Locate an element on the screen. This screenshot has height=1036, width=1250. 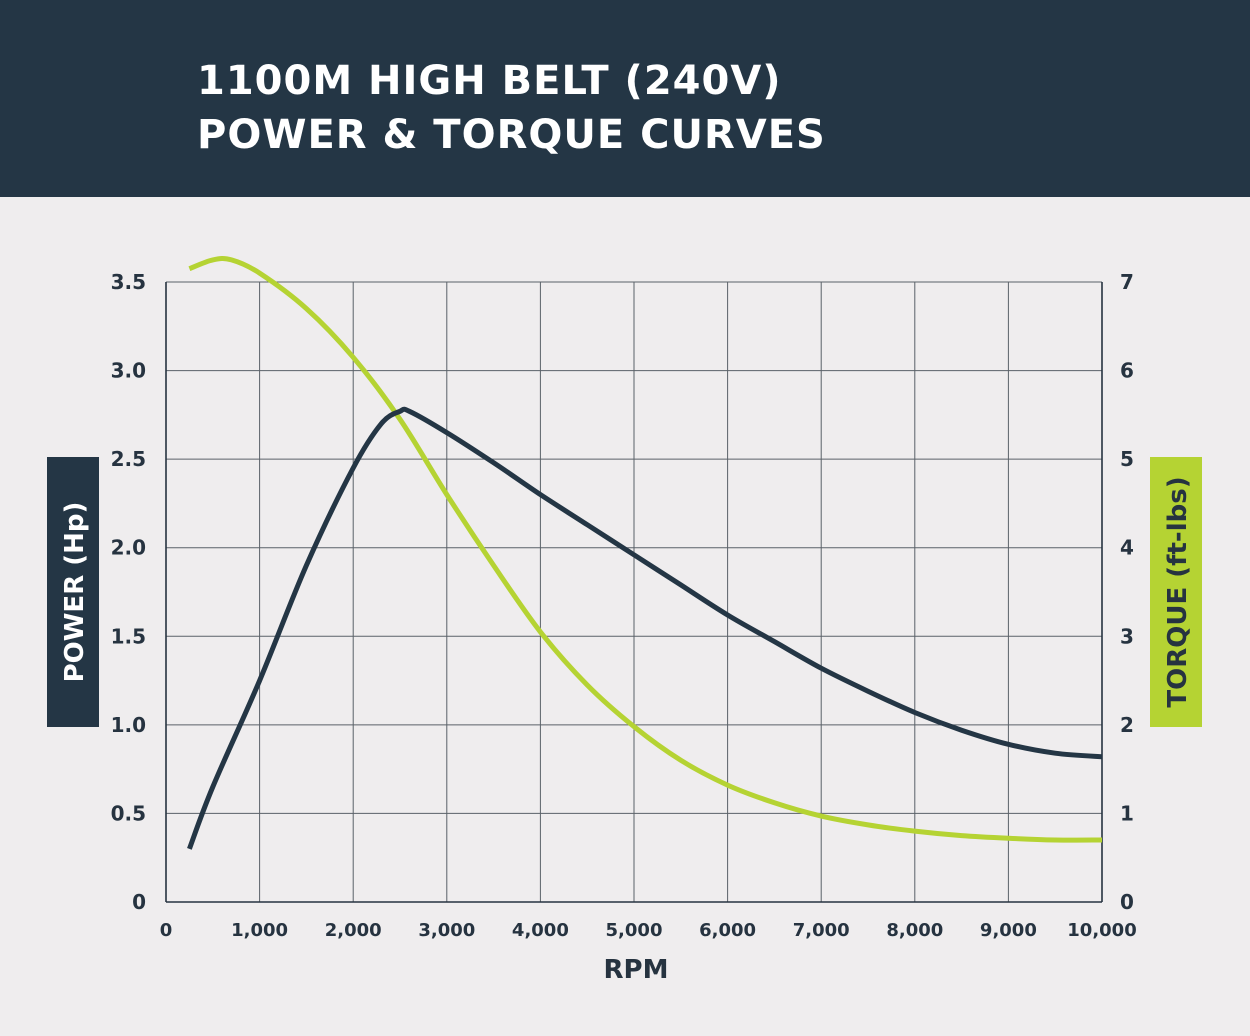
right-tick-label: 4 is located at coordinates (1127, 548).